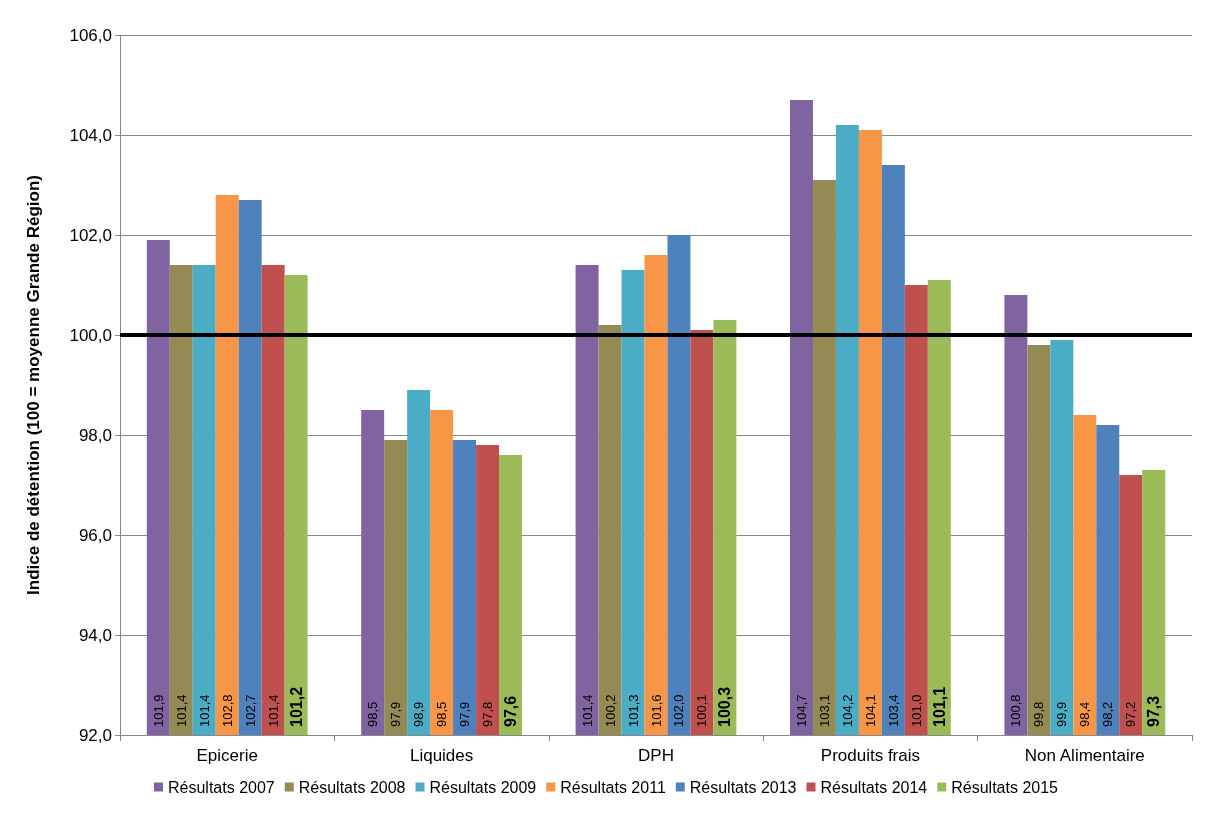 Image resolution: width=1212 pixels, height=830 pixels. What do you see at coordinates (656, 710) in the screenshot?
I see `data-label: 101,6` at bounding box center [656, 710].